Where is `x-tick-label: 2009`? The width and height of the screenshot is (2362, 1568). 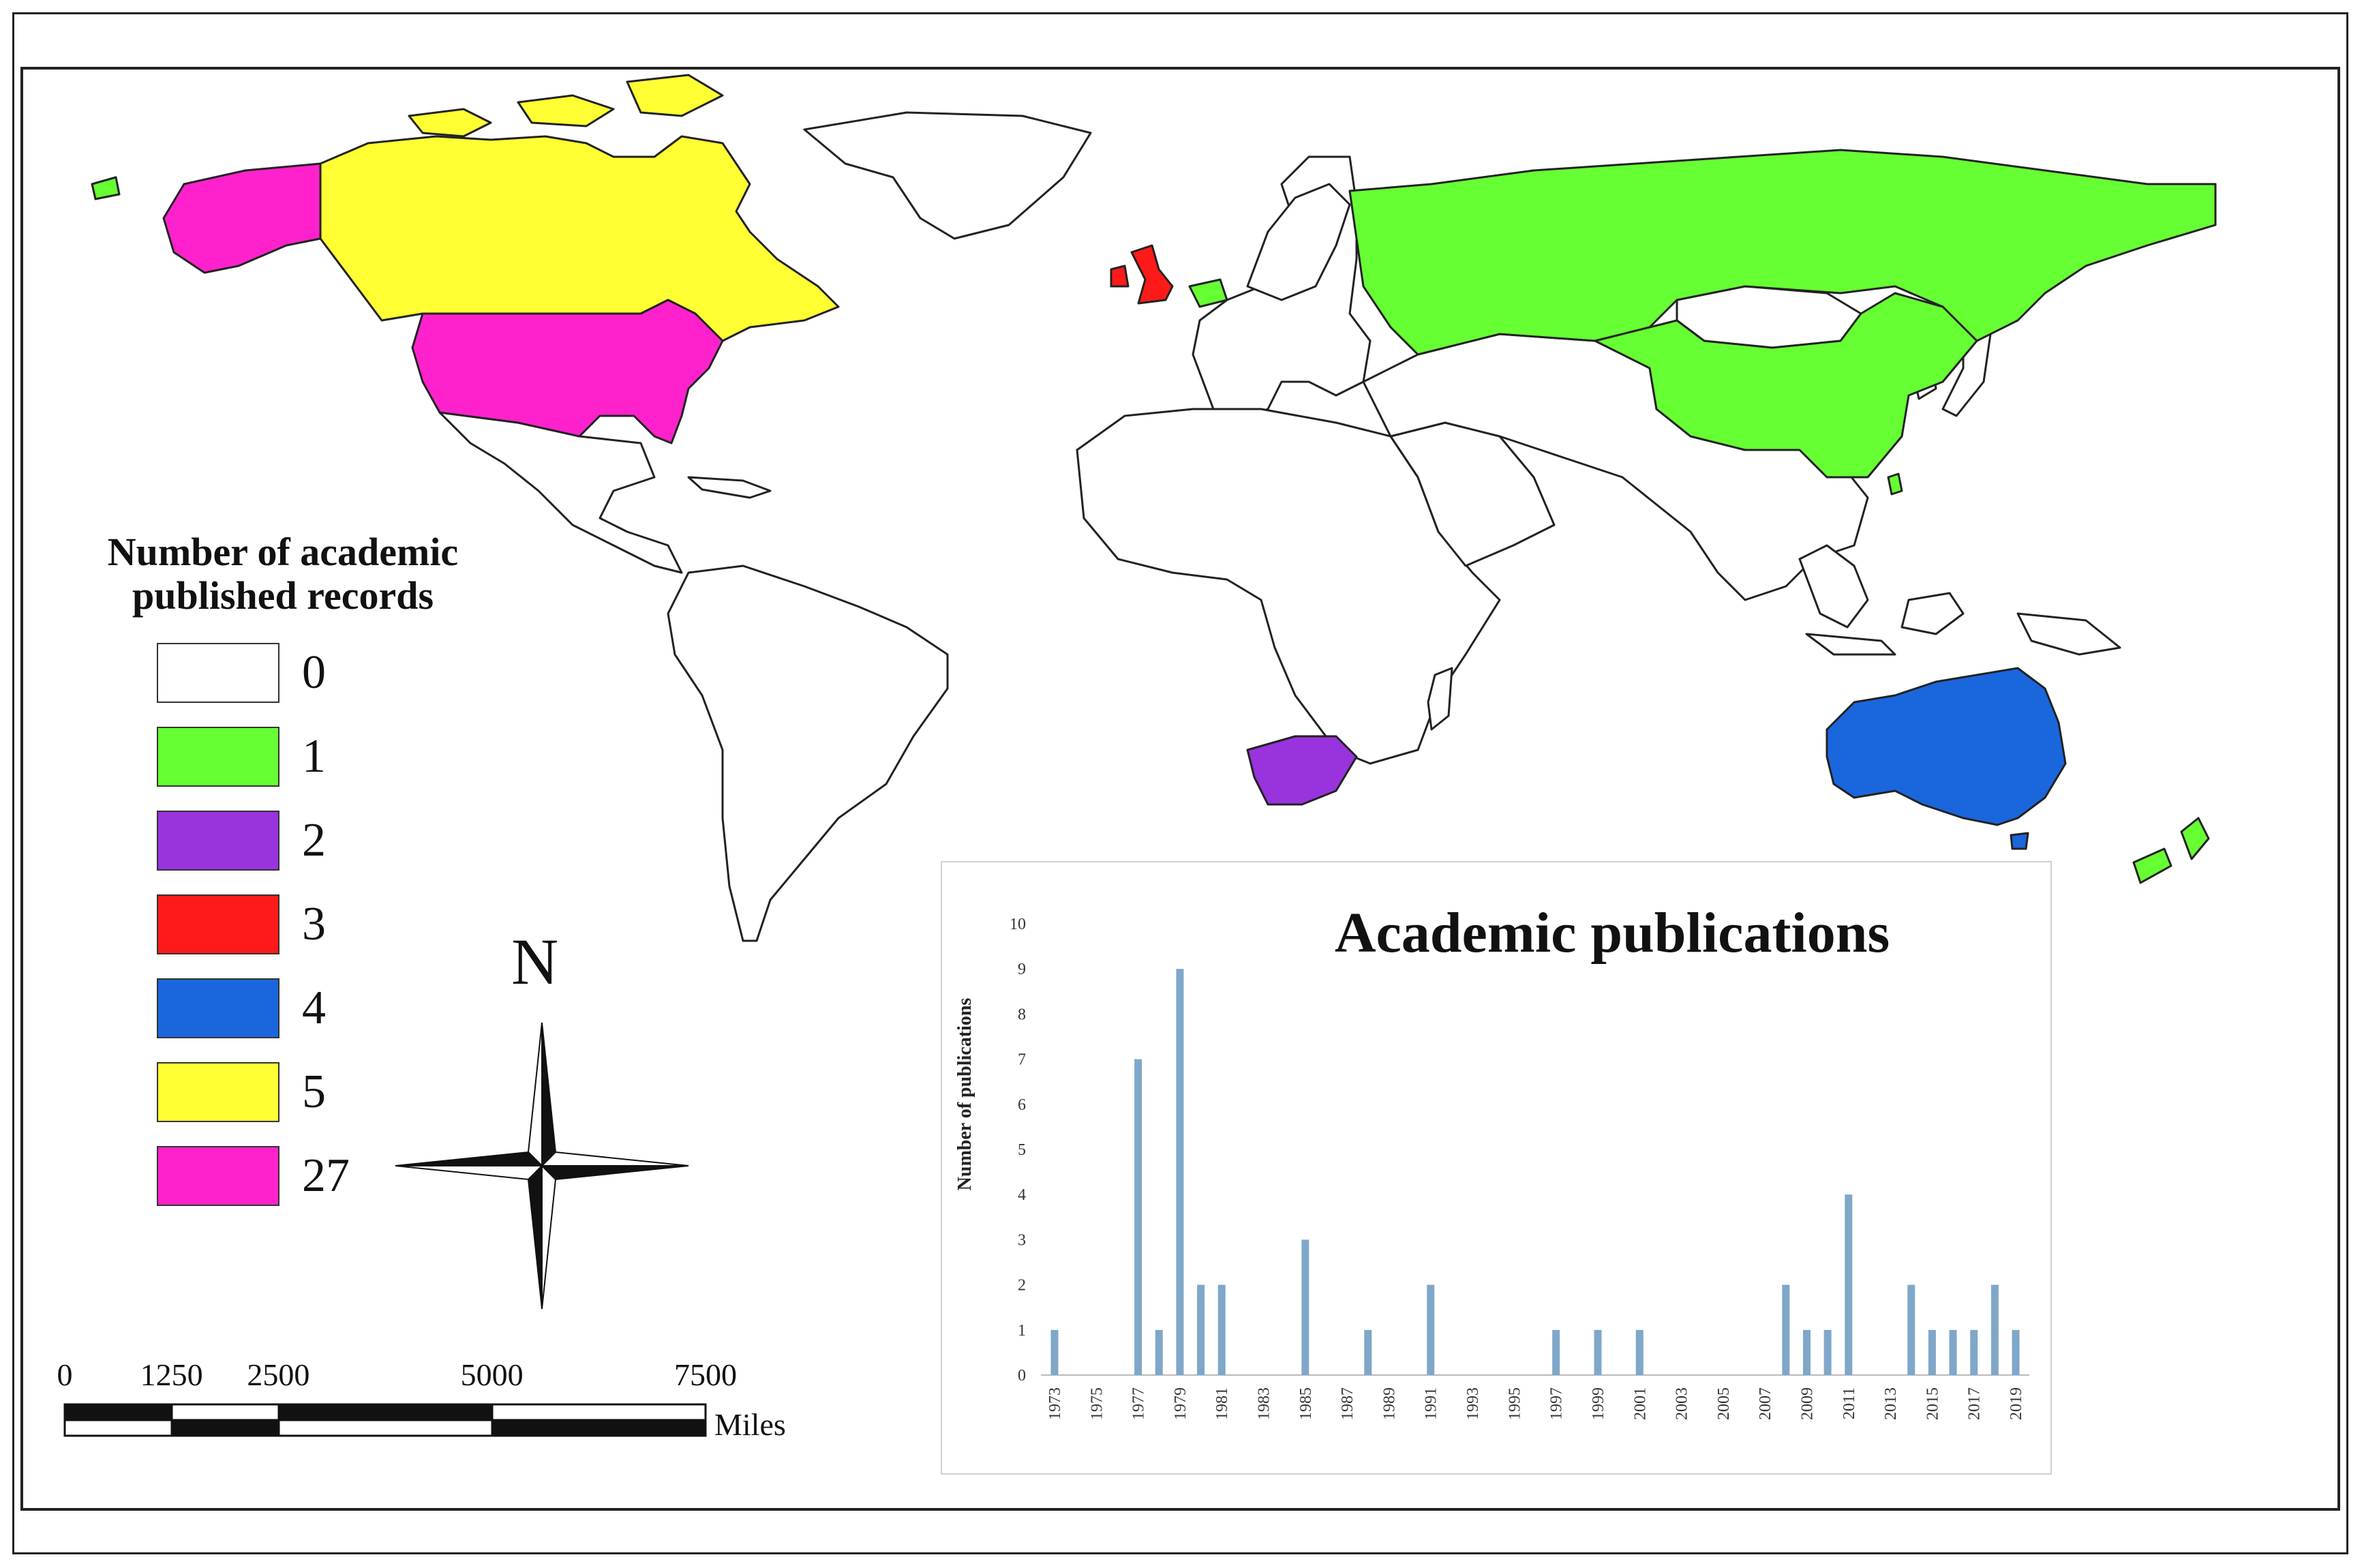 x-tick-label: 2009 is located at coordinates (1807, 1404).